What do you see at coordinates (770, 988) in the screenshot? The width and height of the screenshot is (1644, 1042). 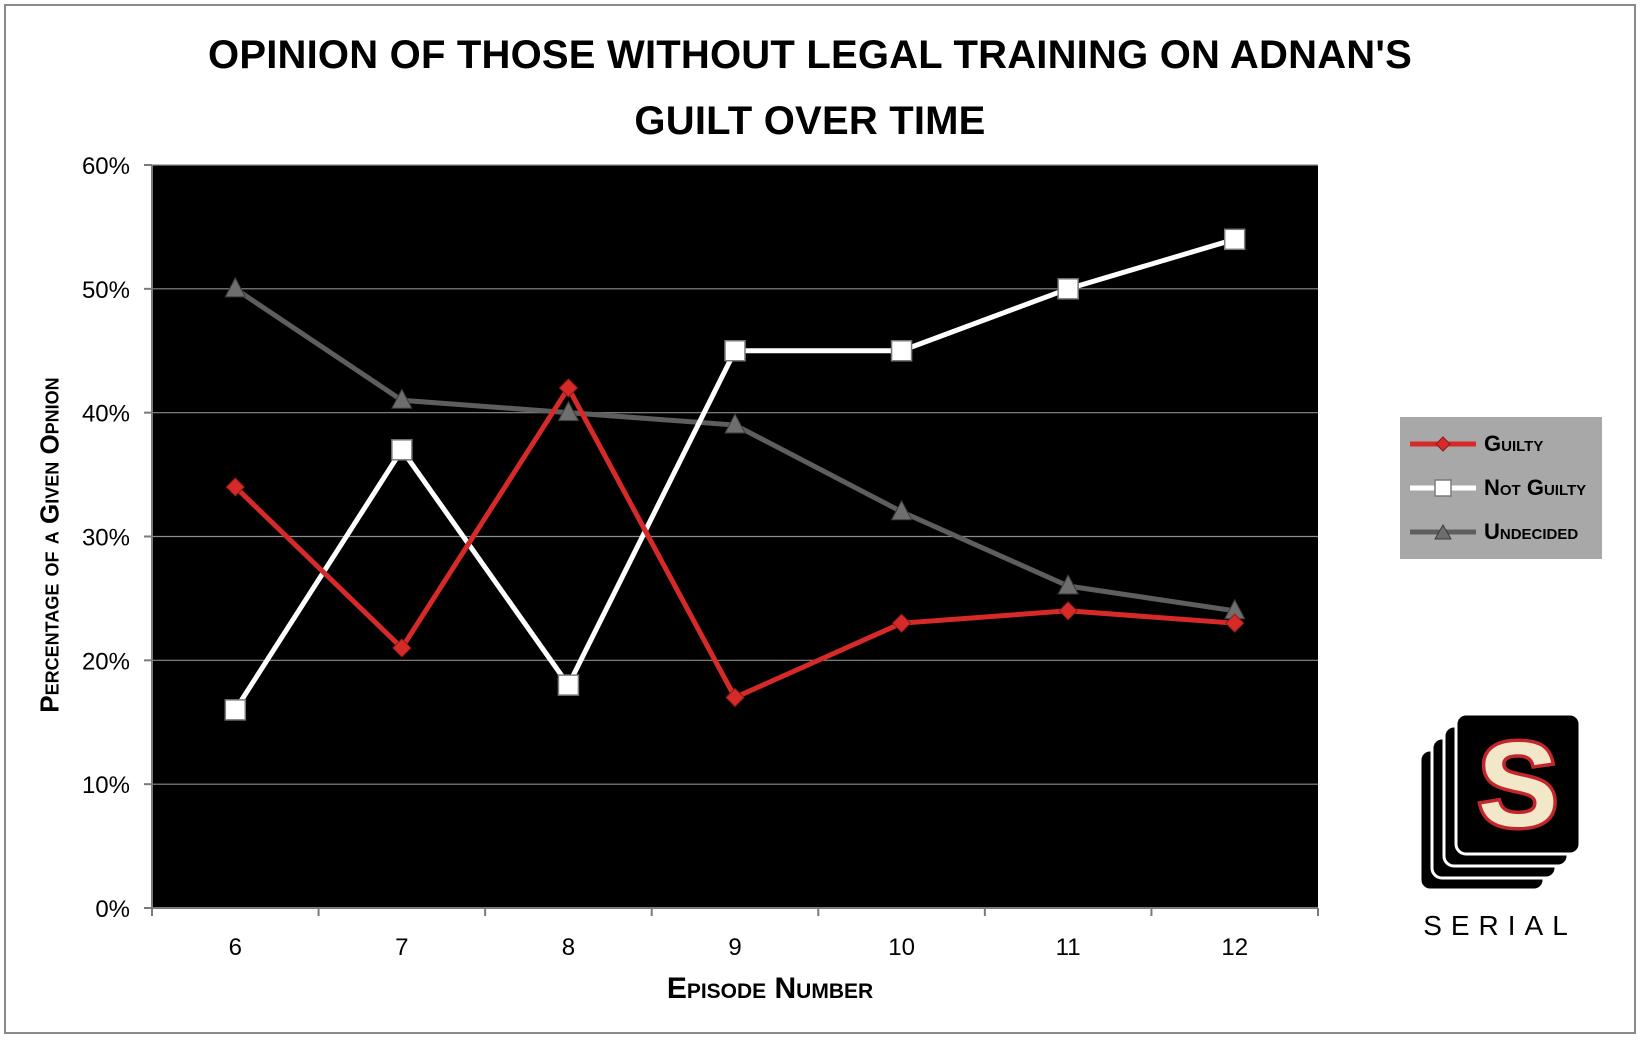 I see `x-axis-label: Episode Number` at bounding box center [770, 988].